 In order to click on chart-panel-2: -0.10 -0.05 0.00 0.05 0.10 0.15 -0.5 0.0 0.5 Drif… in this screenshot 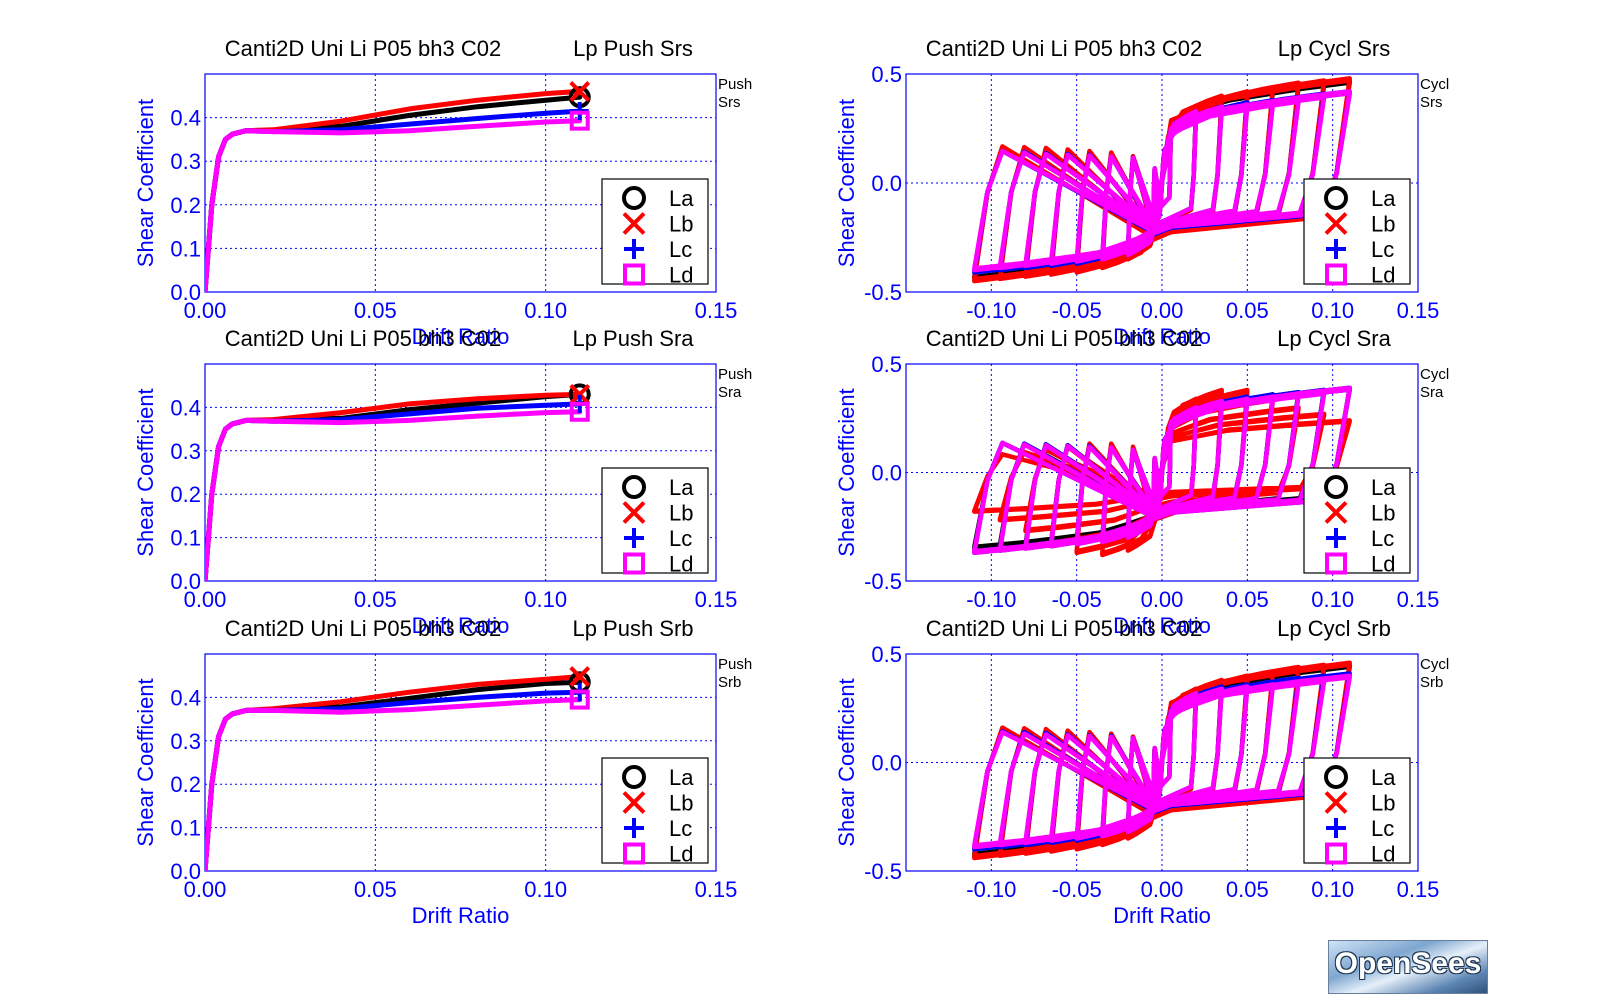, I will do `click(1141, 192)`.